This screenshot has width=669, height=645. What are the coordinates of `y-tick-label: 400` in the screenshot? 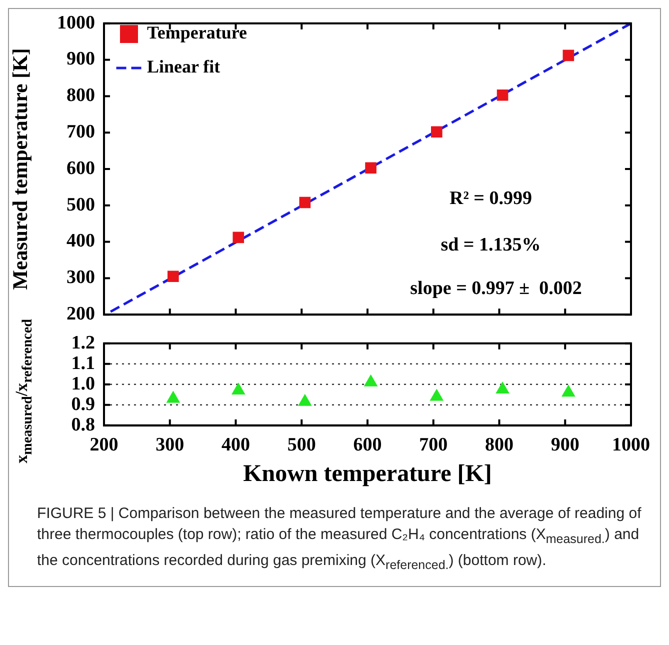 It's located at (80, 241).